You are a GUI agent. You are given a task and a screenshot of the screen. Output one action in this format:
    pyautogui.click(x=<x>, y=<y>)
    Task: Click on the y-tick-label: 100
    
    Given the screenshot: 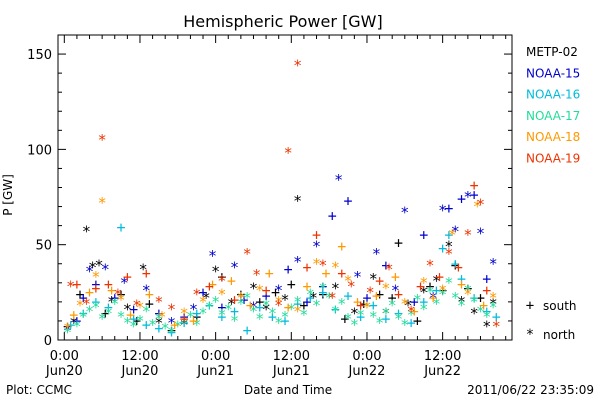 What is the action you would take?
    pyautogui.click(x=39, y=150)
    